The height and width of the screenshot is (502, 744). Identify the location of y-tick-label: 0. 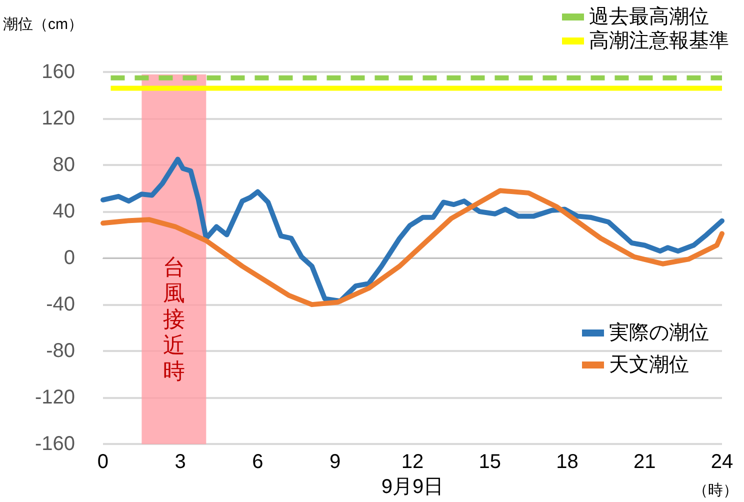
(69, 258).